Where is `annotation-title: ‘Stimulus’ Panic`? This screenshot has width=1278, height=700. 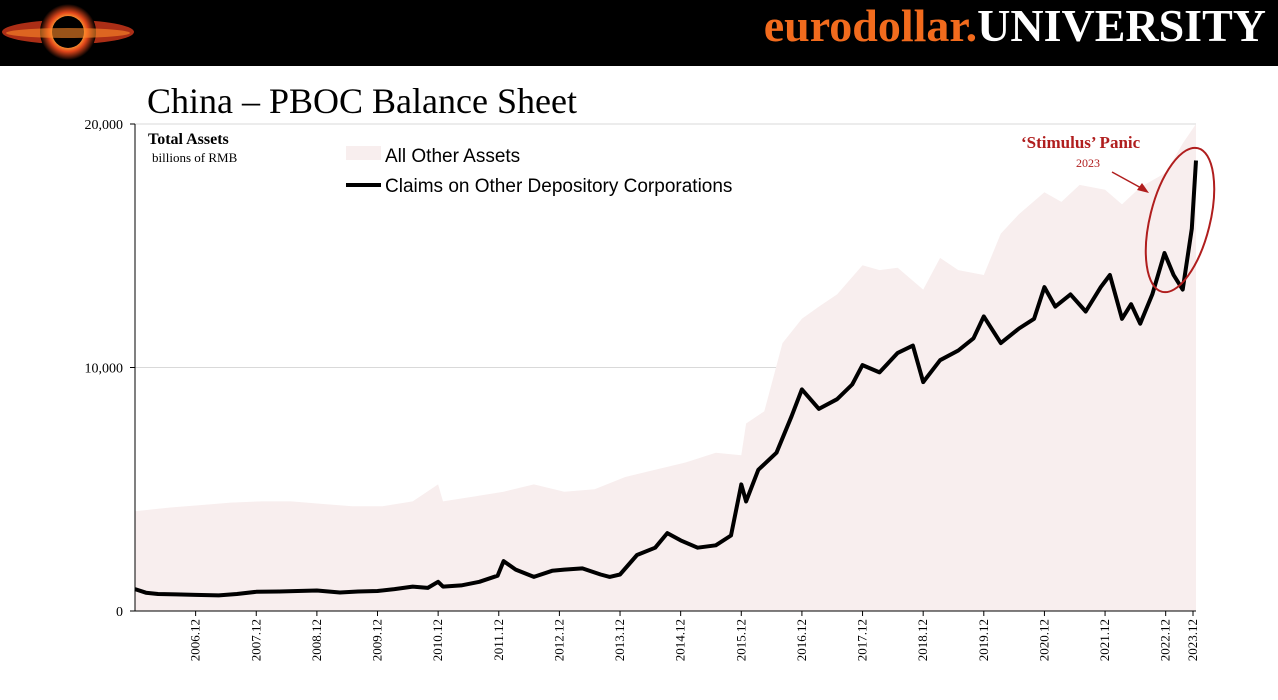 annotation-title: ‘Stimulus’ Panic is located at coordinates (1081, 142).